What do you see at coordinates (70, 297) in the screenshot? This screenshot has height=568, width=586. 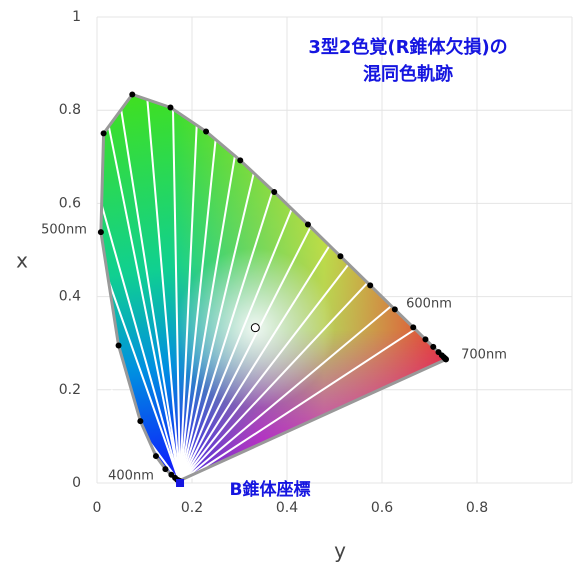 I see `y-tick-label: 0.4` at bounding box center [70, 297].